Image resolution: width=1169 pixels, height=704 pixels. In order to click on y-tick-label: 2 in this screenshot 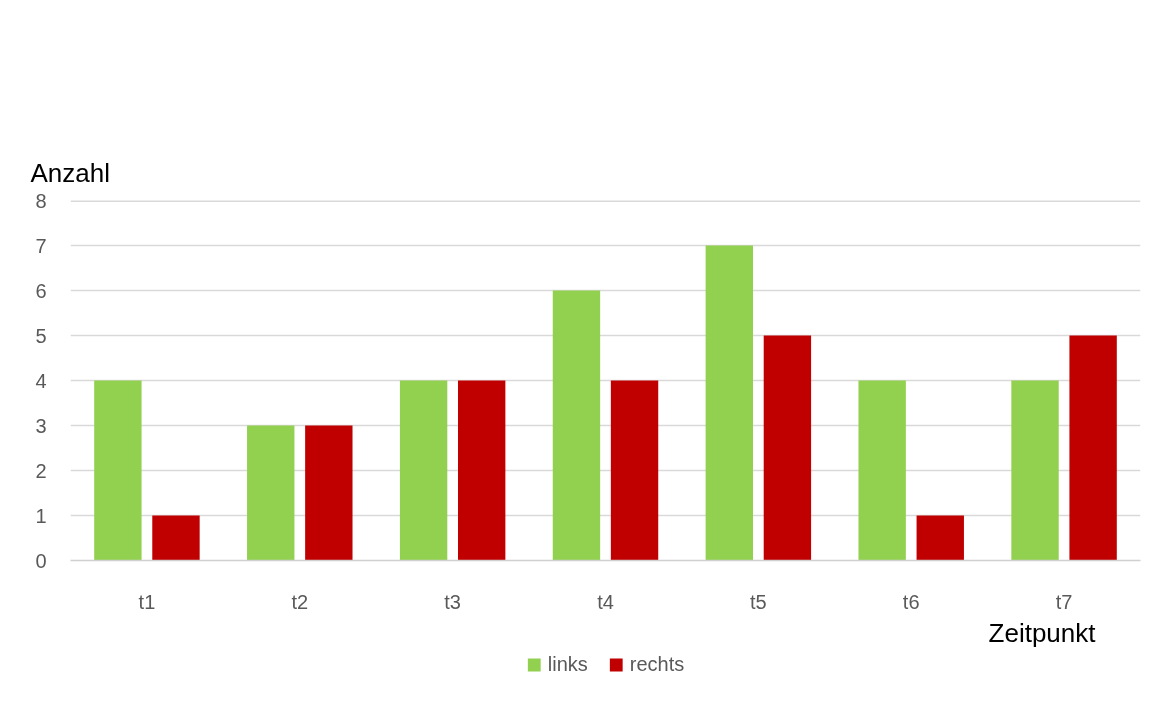, I will do `click(41, 470)`.